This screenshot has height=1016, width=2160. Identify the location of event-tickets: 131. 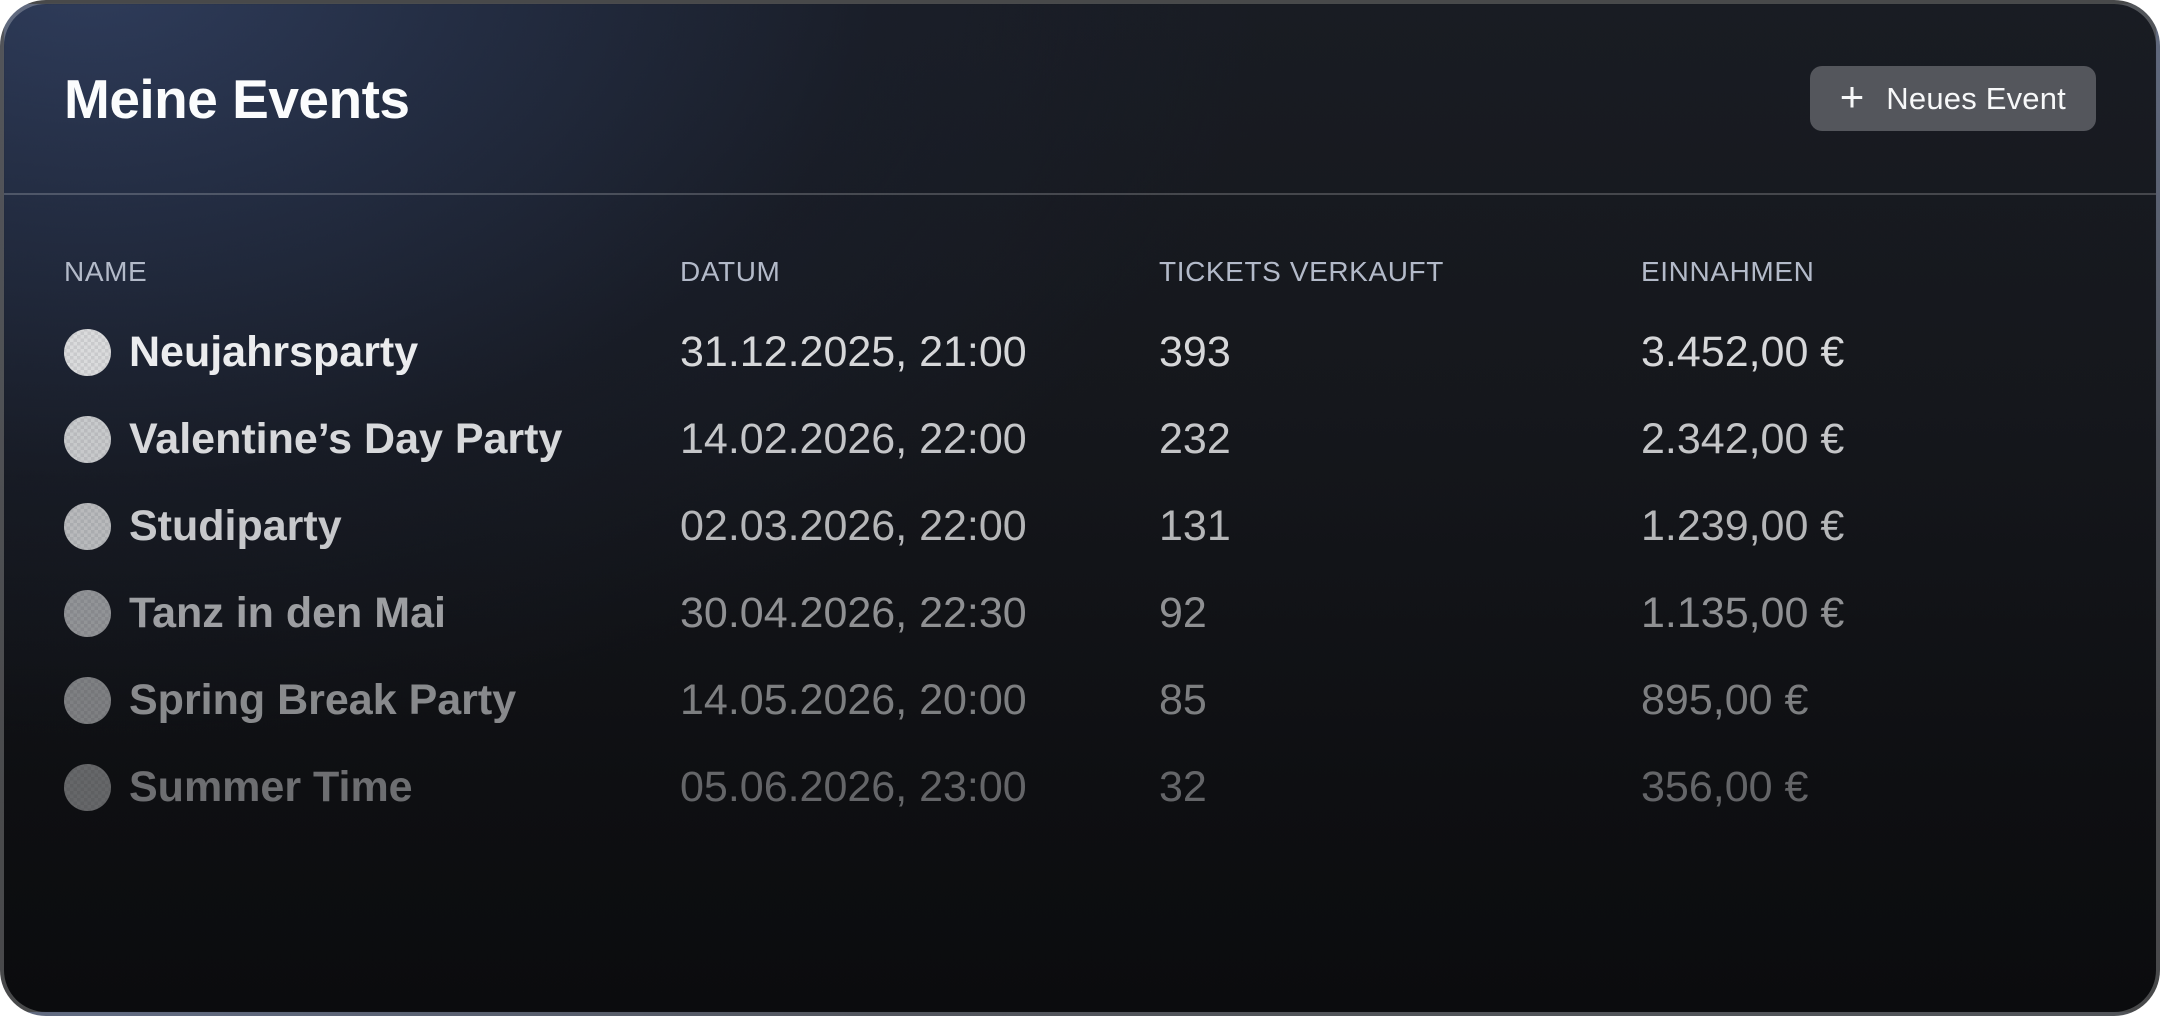
(1195, 526).